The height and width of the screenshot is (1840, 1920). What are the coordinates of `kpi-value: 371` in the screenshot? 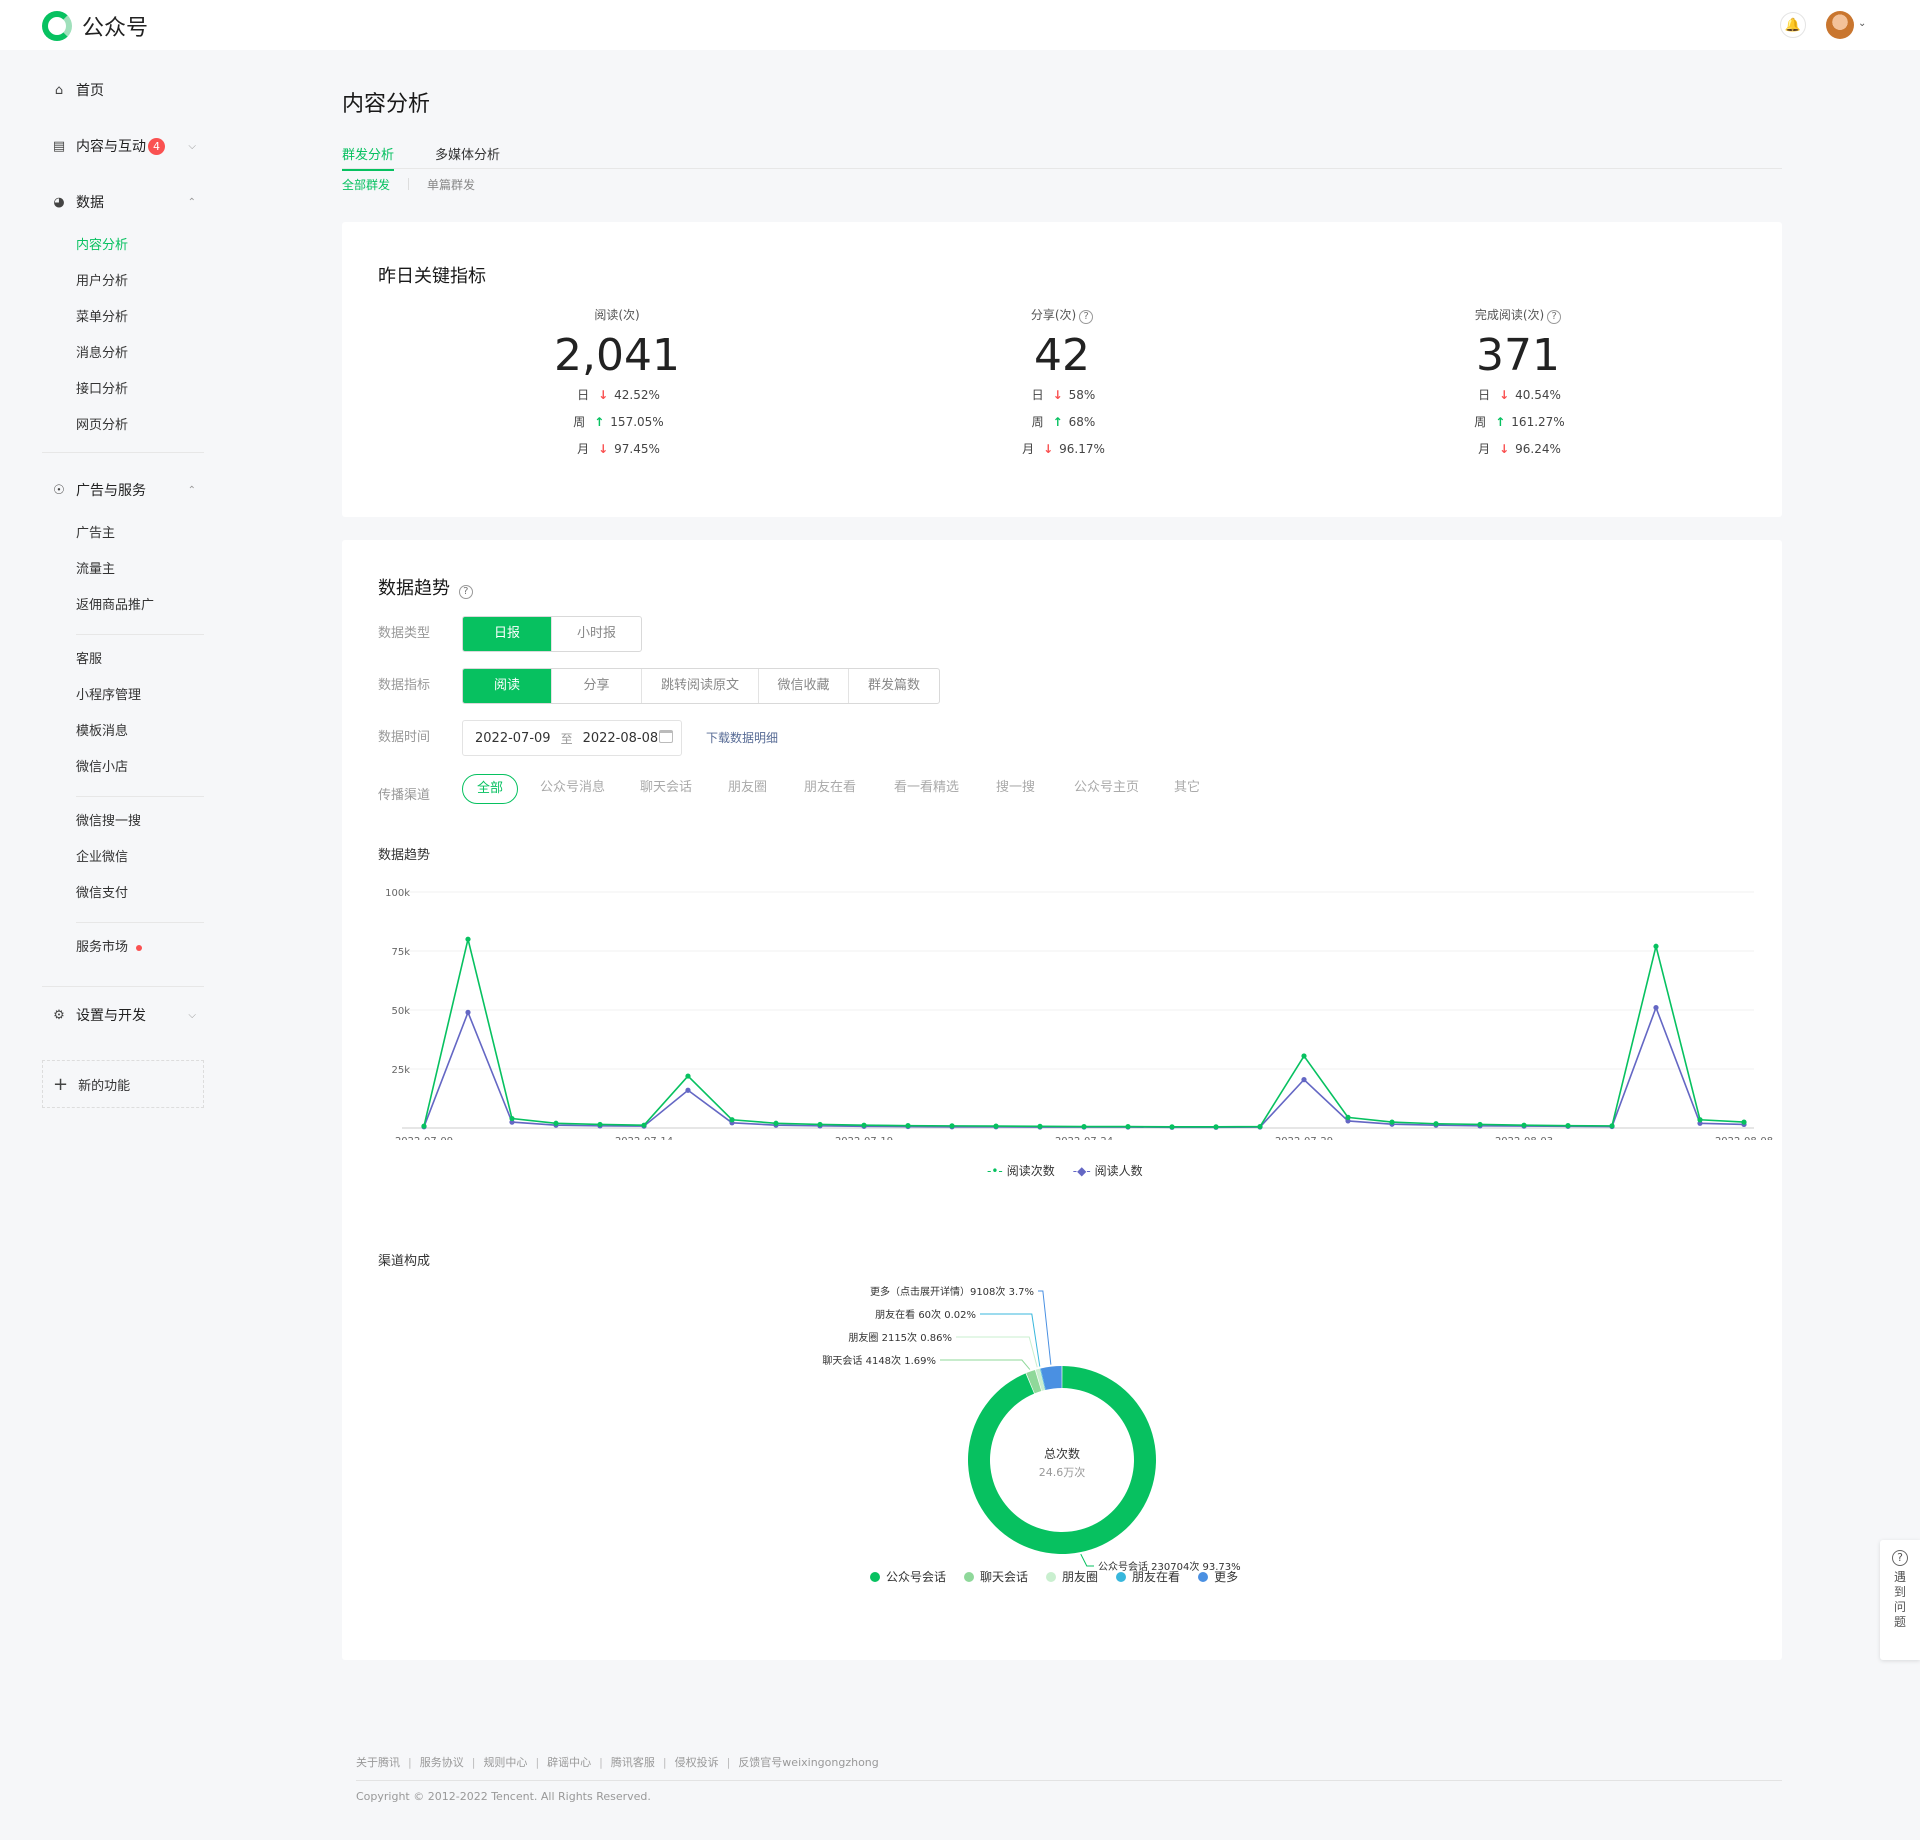 It's located at (1518, 355).